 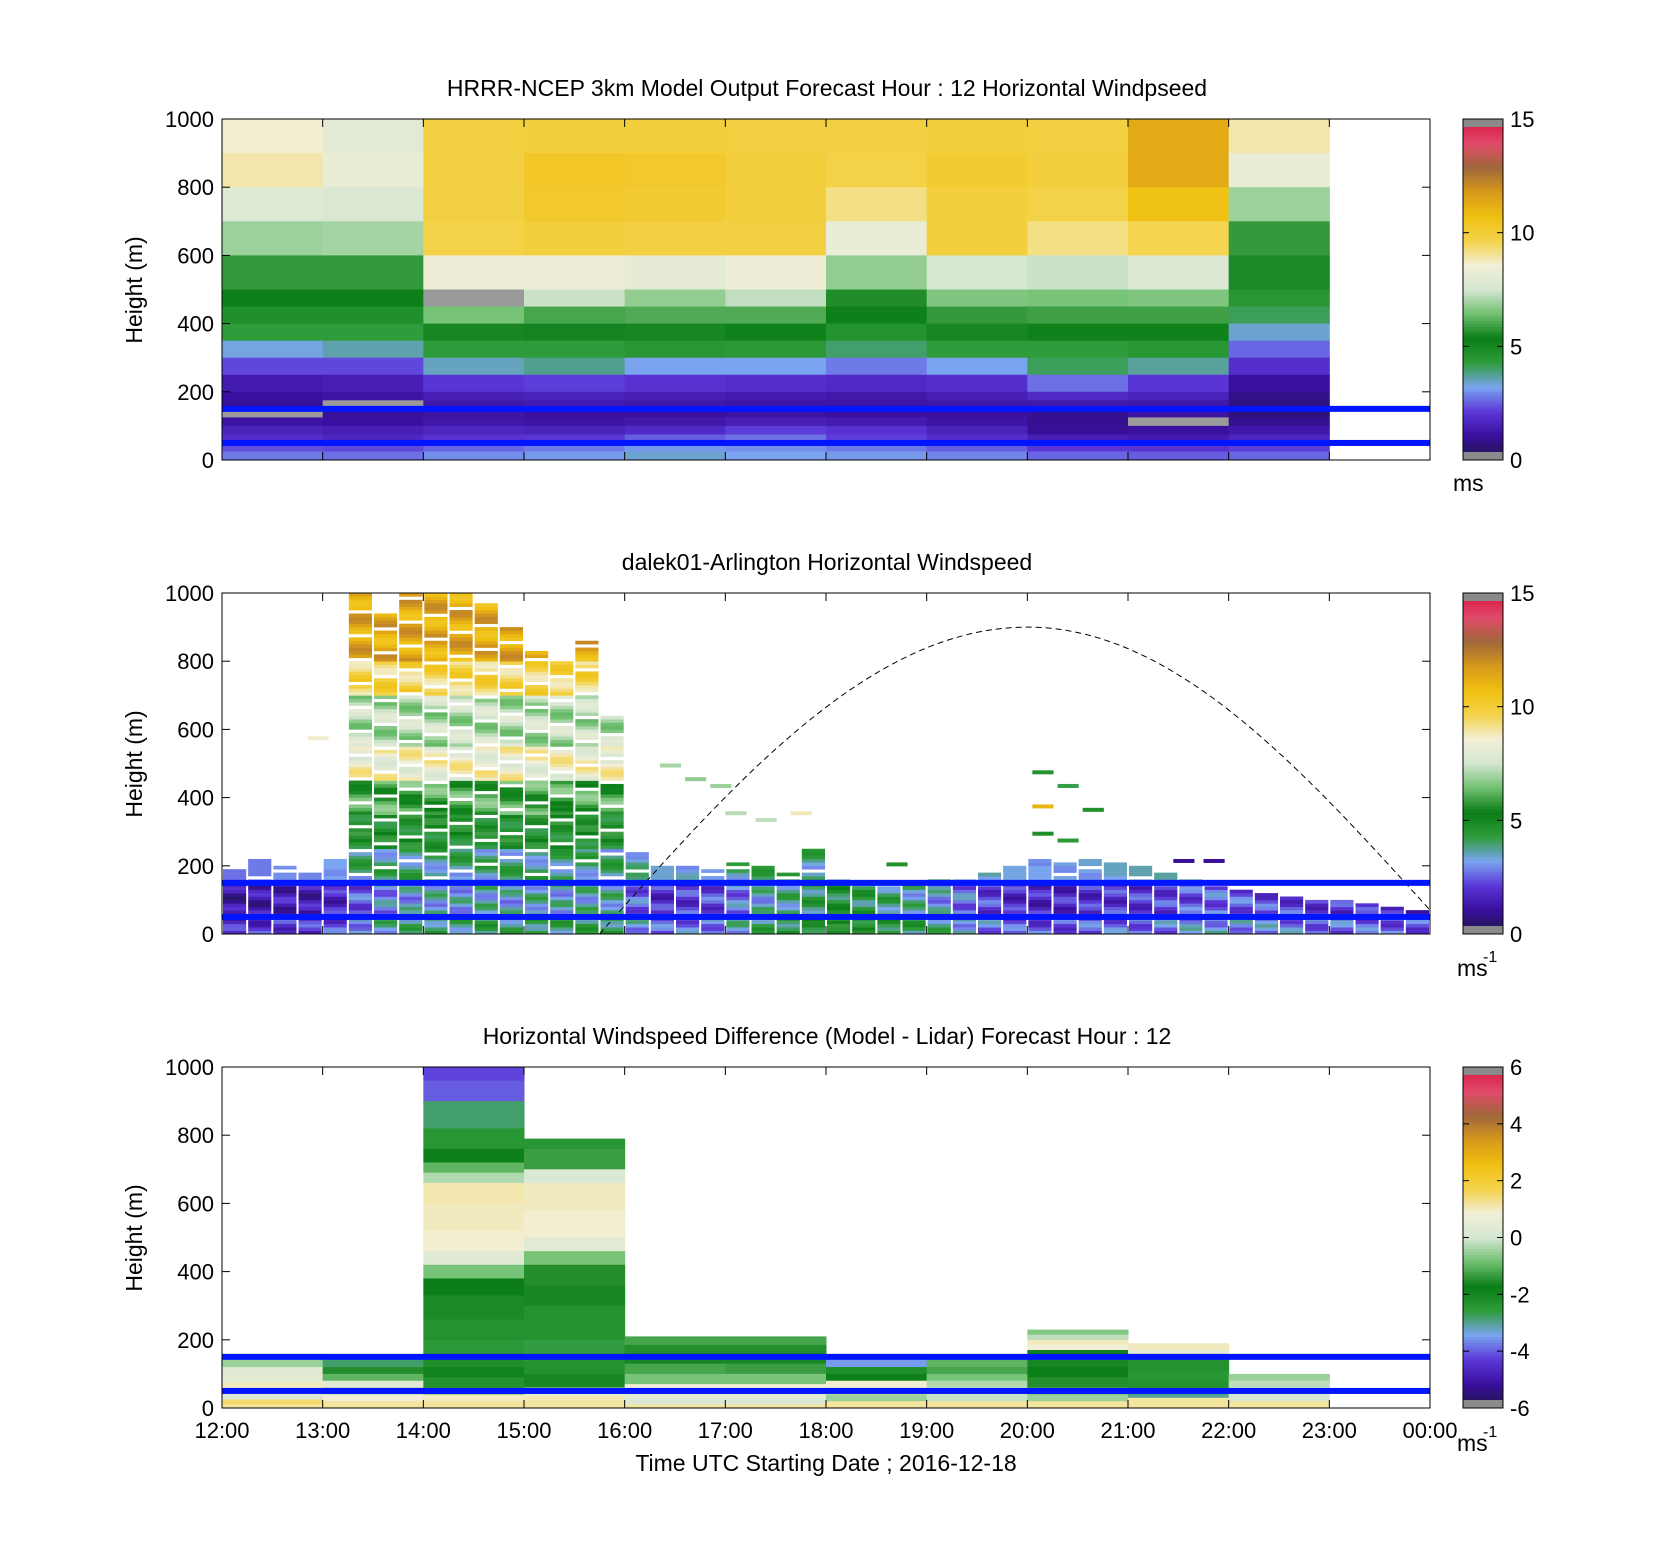 What do you see at coordinates (195, 392) in the screenshot?
I see `y-tick-label: 200` at bounding box center [195, 392].